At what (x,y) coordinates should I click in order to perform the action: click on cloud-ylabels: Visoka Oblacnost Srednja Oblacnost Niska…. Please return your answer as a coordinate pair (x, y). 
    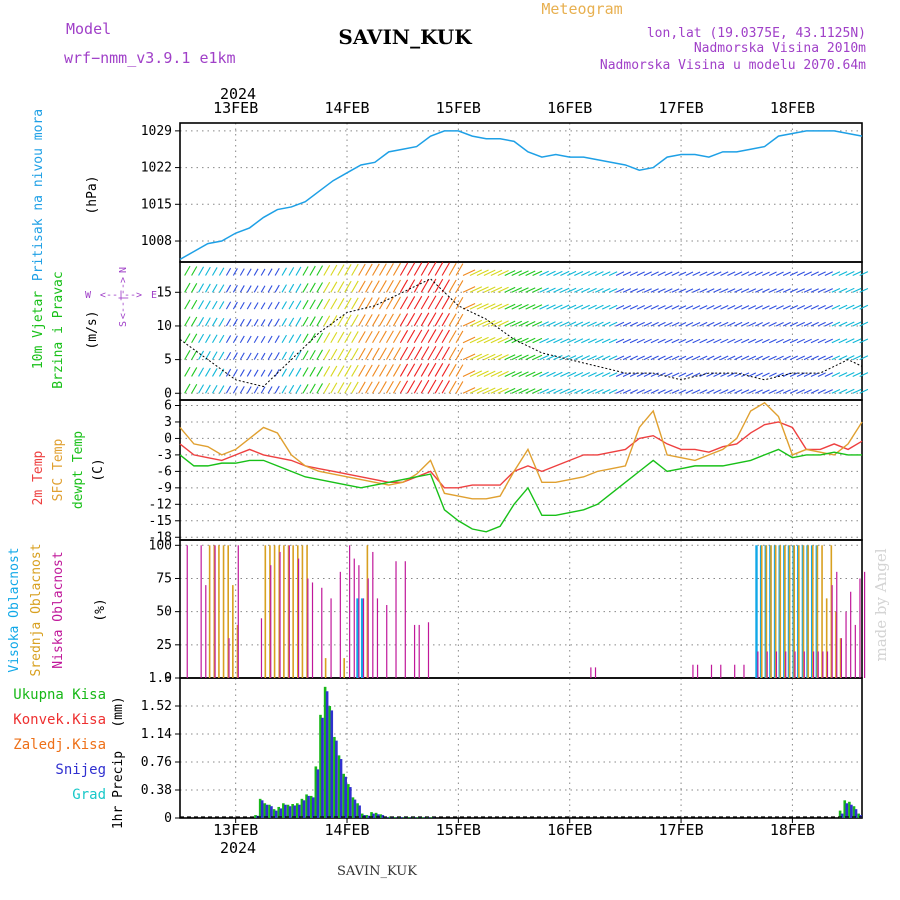
    Looking at the image, I should click on (57, 609).